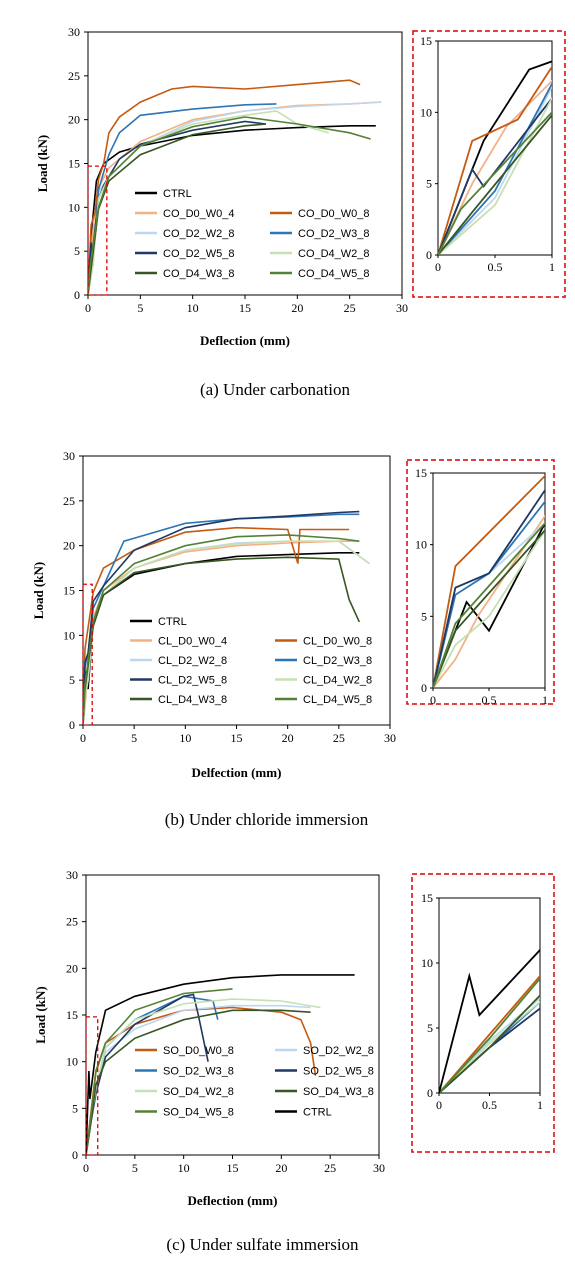 The image size is (575, 1266). What do you see at coordinates (337, 700) in the screenshot?
I see `legend-label: CL_D4_W5_8` at bounding box center [337, 700].